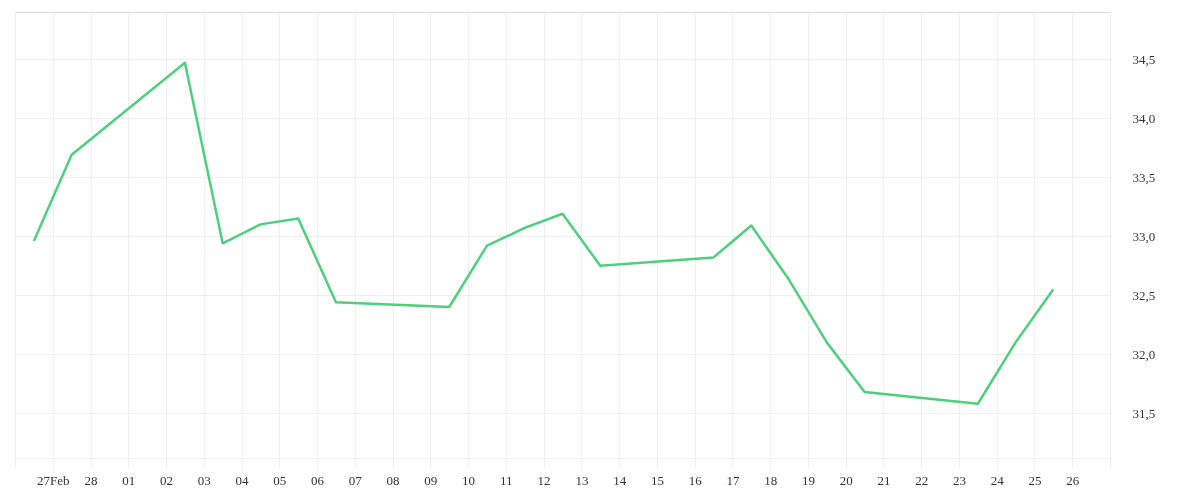  I want to click on y-tick-label: 32,0, so click(1144, 354).